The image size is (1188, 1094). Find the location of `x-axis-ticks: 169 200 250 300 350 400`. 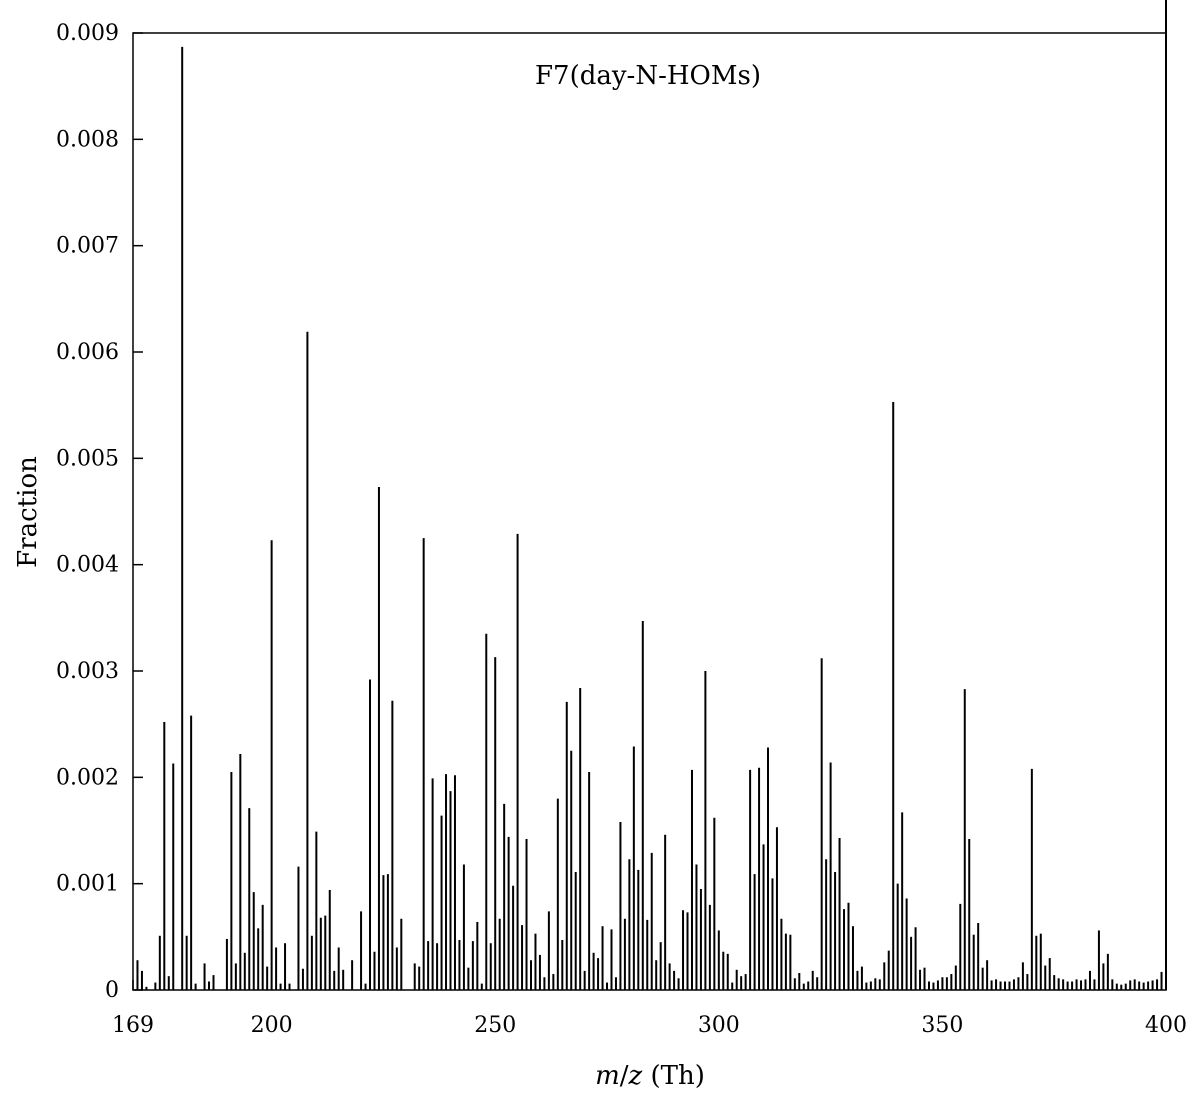

x-axis-ticks: 169 200 250 300 350 400 is located at coordinates (649, 1009).